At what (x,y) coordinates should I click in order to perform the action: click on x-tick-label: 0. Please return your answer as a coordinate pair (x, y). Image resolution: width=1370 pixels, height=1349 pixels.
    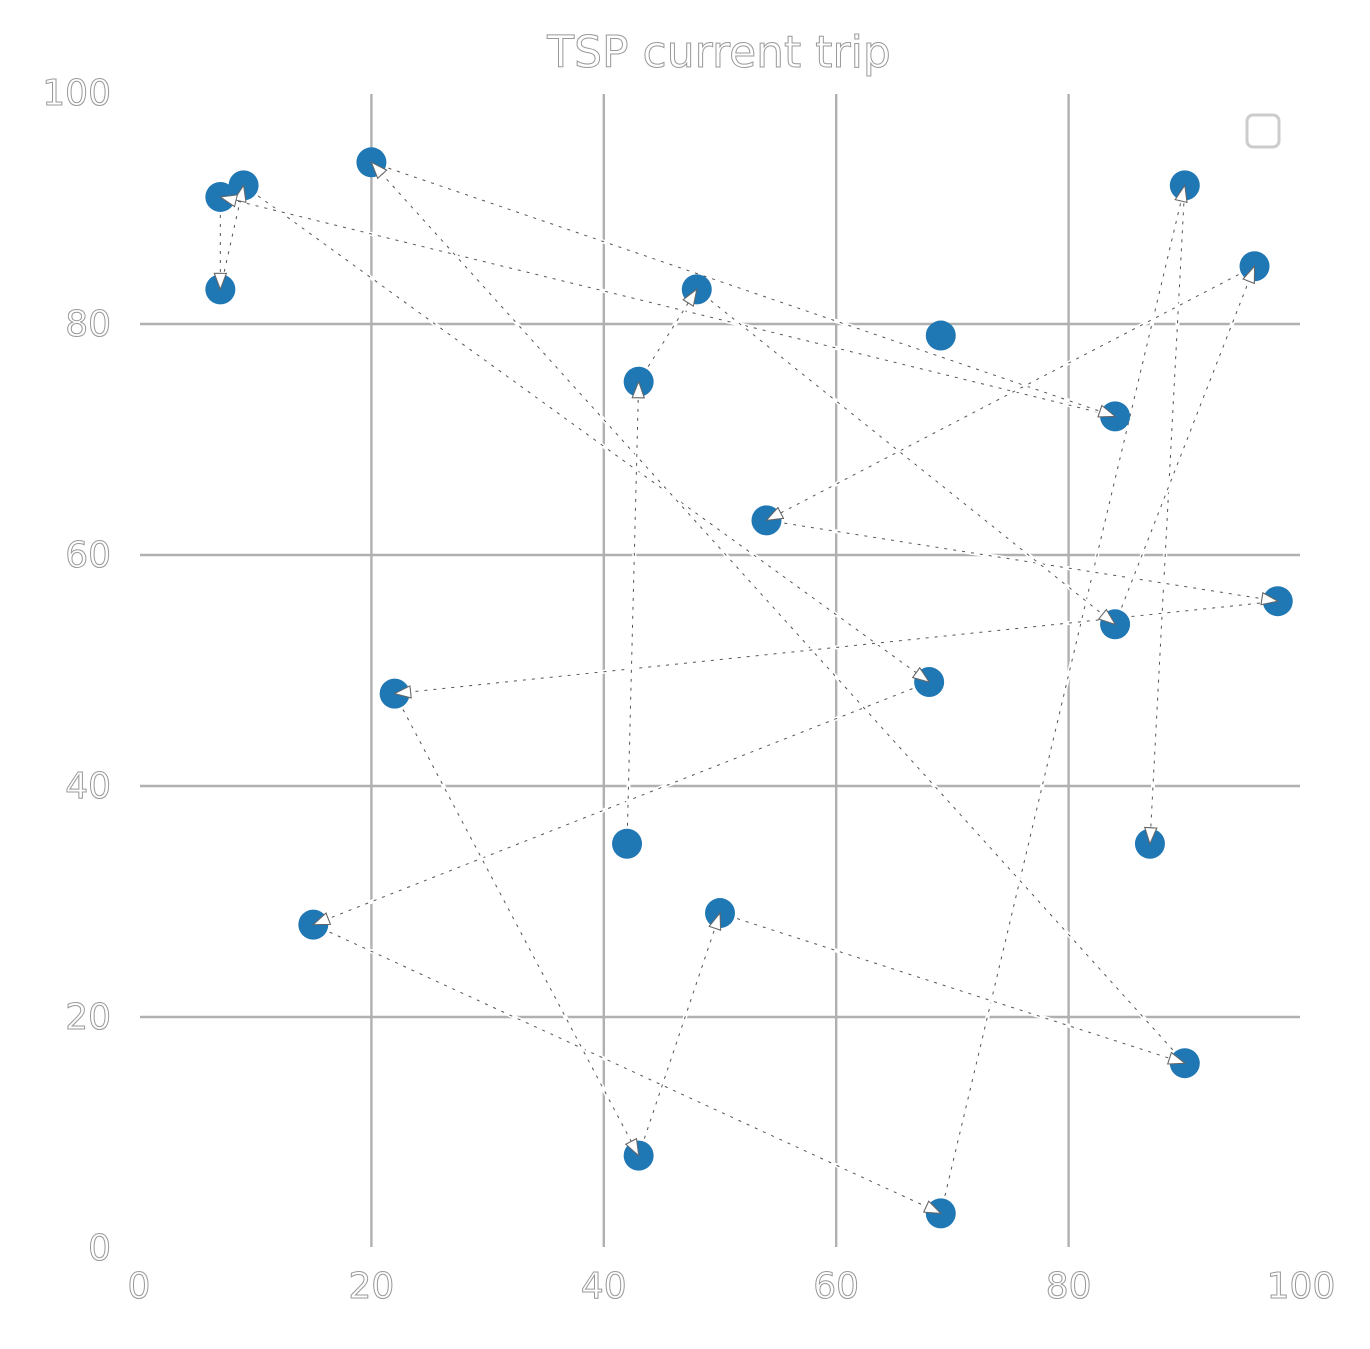
    Looking at the image, I should click on (139, 1286).